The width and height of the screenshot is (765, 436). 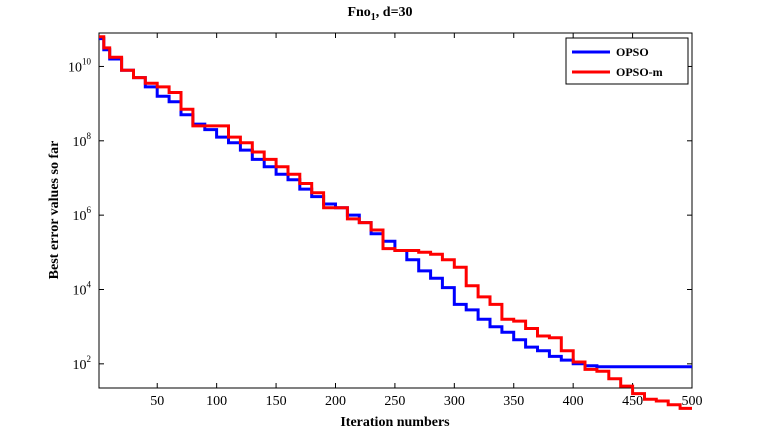 I want to click on legend-box, so click(x=627, y=61).